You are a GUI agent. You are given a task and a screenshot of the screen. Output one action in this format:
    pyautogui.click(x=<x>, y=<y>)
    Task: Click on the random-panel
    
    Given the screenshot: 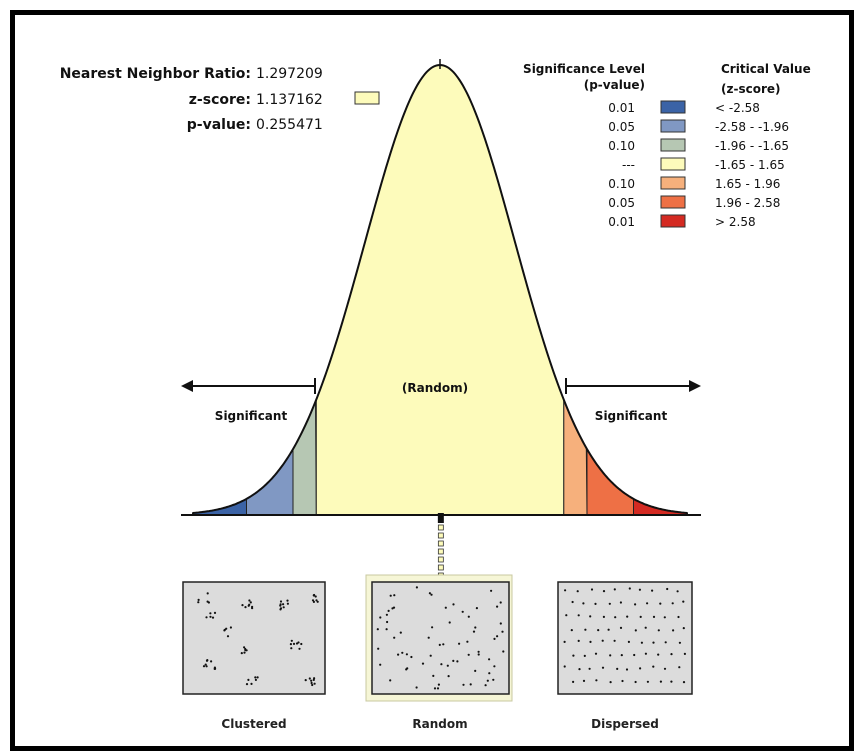 What is the action you would take?
    pyautogui.click(x=440, y=638)
    